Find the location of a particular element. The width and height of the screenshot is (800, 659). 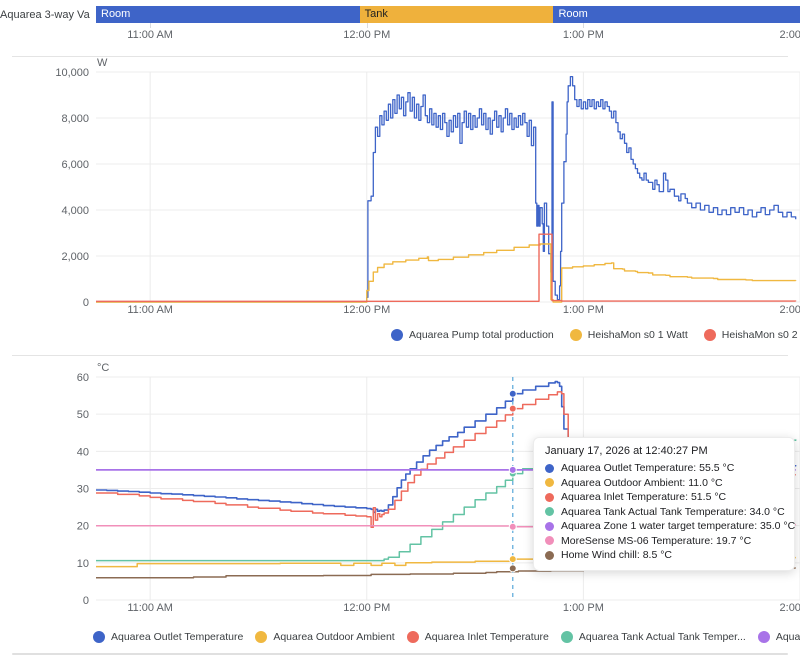

tooltip-row-text: MoreSense MS-06 Temperature: 19.7 °C is located at coordinates (656, 540).